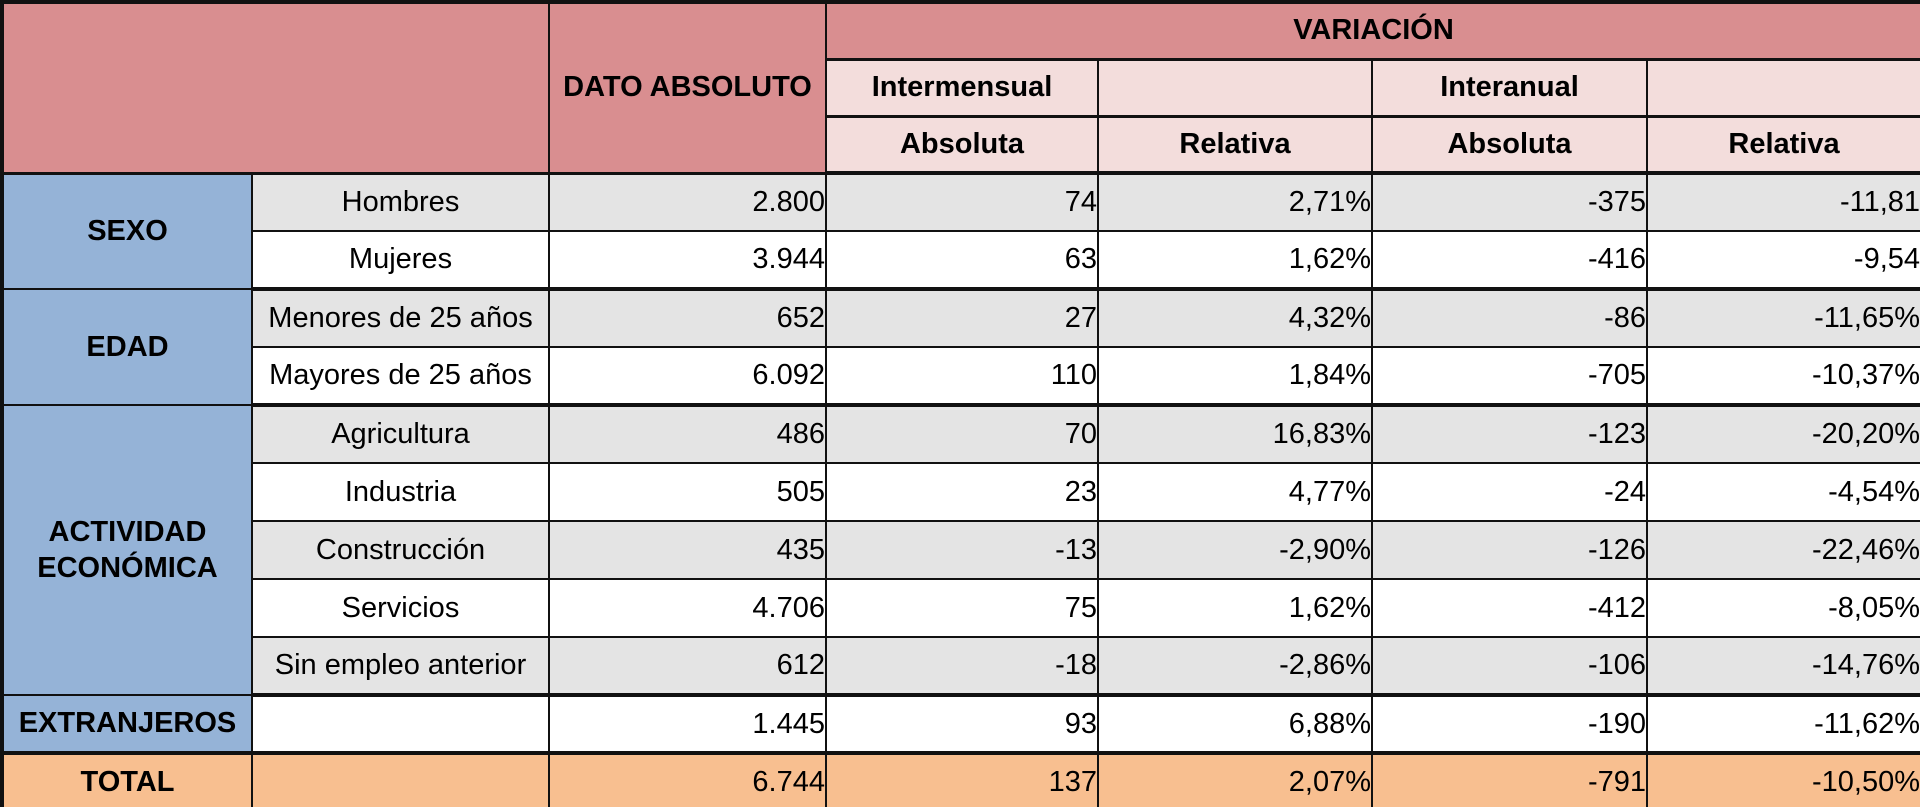 The image size is (1920, 807). Describe the element at coordinates (687, 434) in the screenshot. I see `cell-dato-absoluto: 486` at that location.